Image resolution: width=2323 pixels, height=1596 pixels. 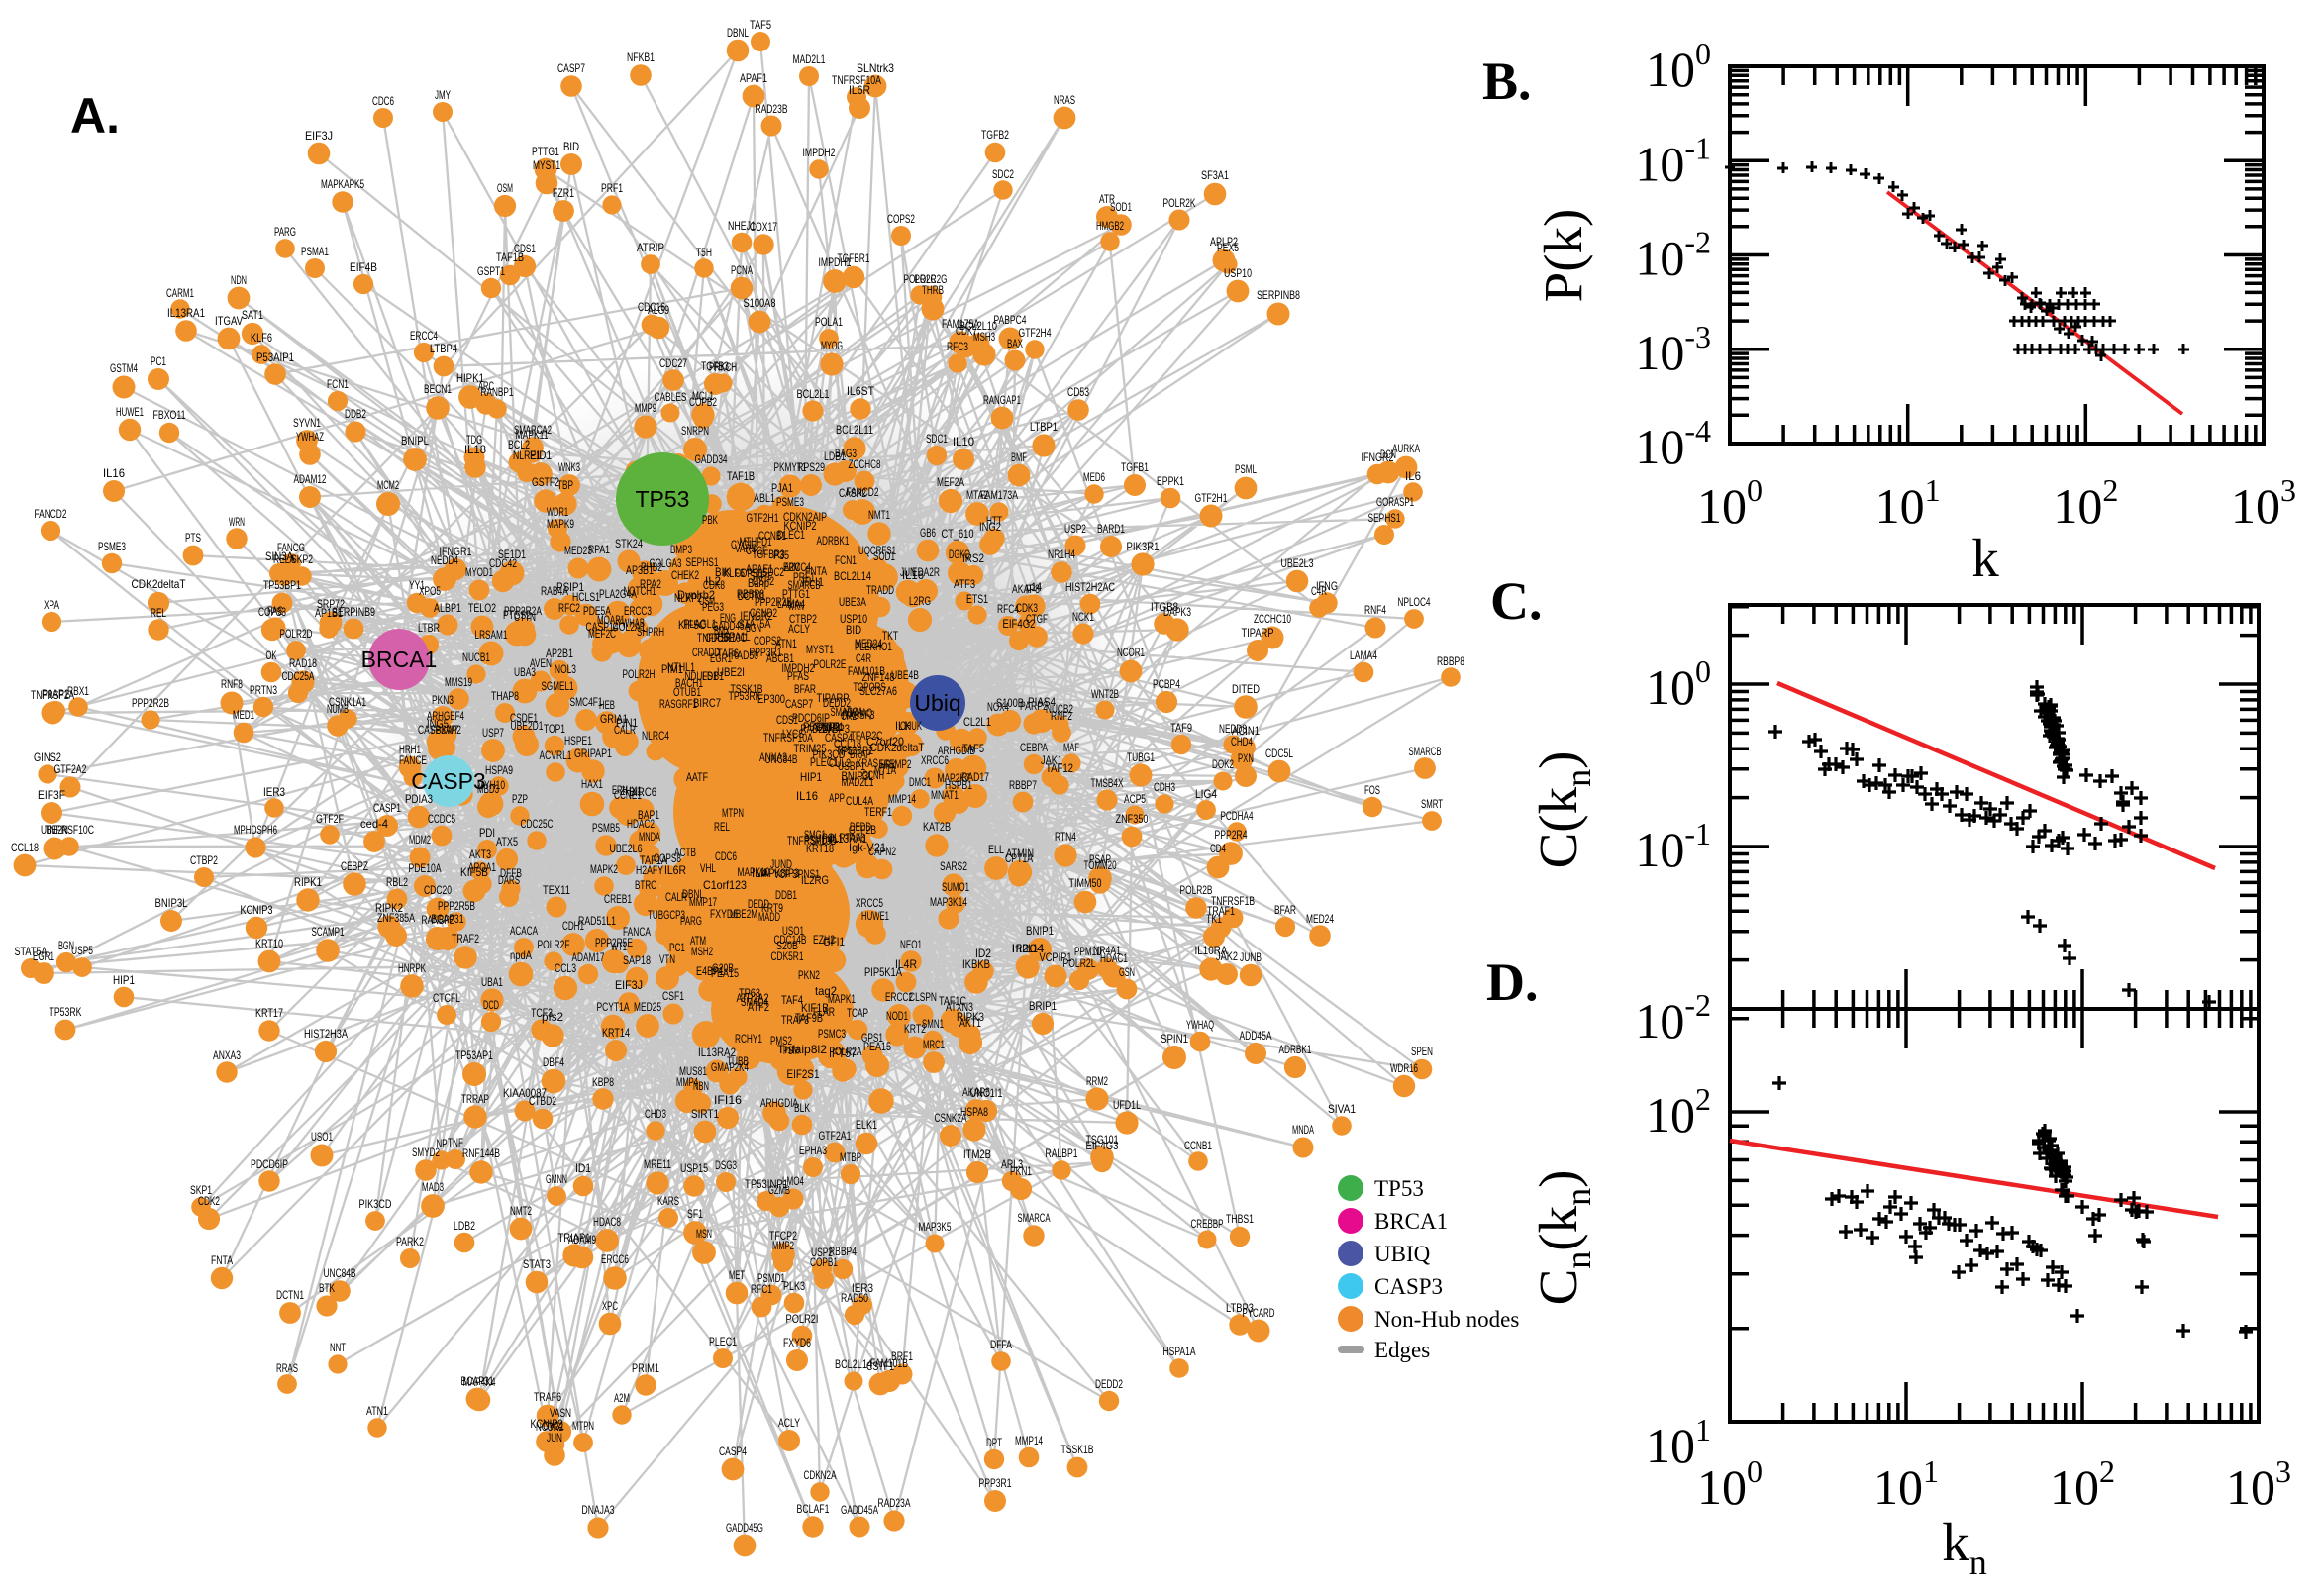 What do you see at coordinates (902, 799) in the screenshot?
I see `svg-text: MMP14` at bounding box center [902, 799].